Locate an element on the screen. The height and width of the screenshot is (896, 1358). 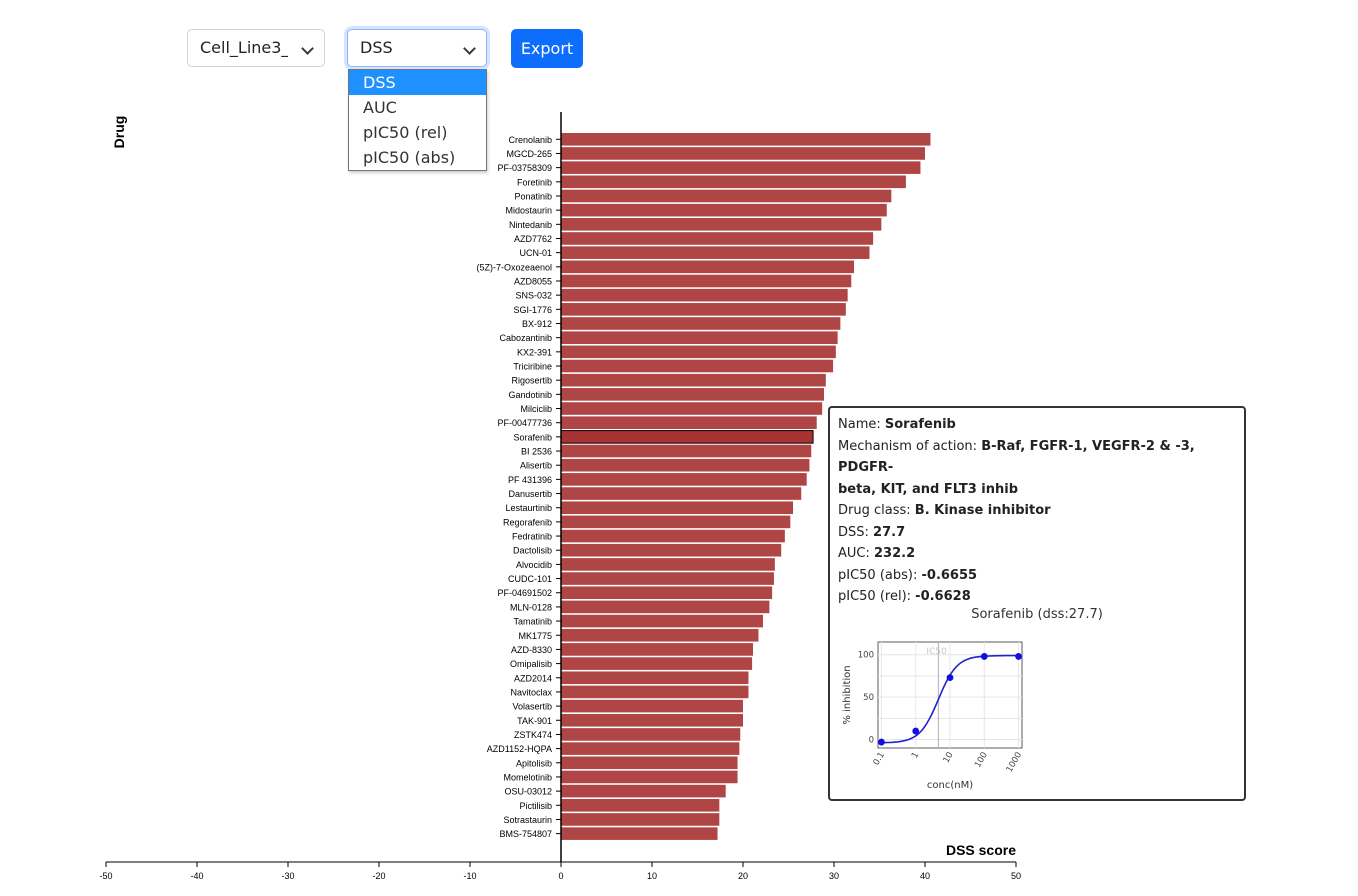
bar-milciclib is located at coordinates (692, 408).